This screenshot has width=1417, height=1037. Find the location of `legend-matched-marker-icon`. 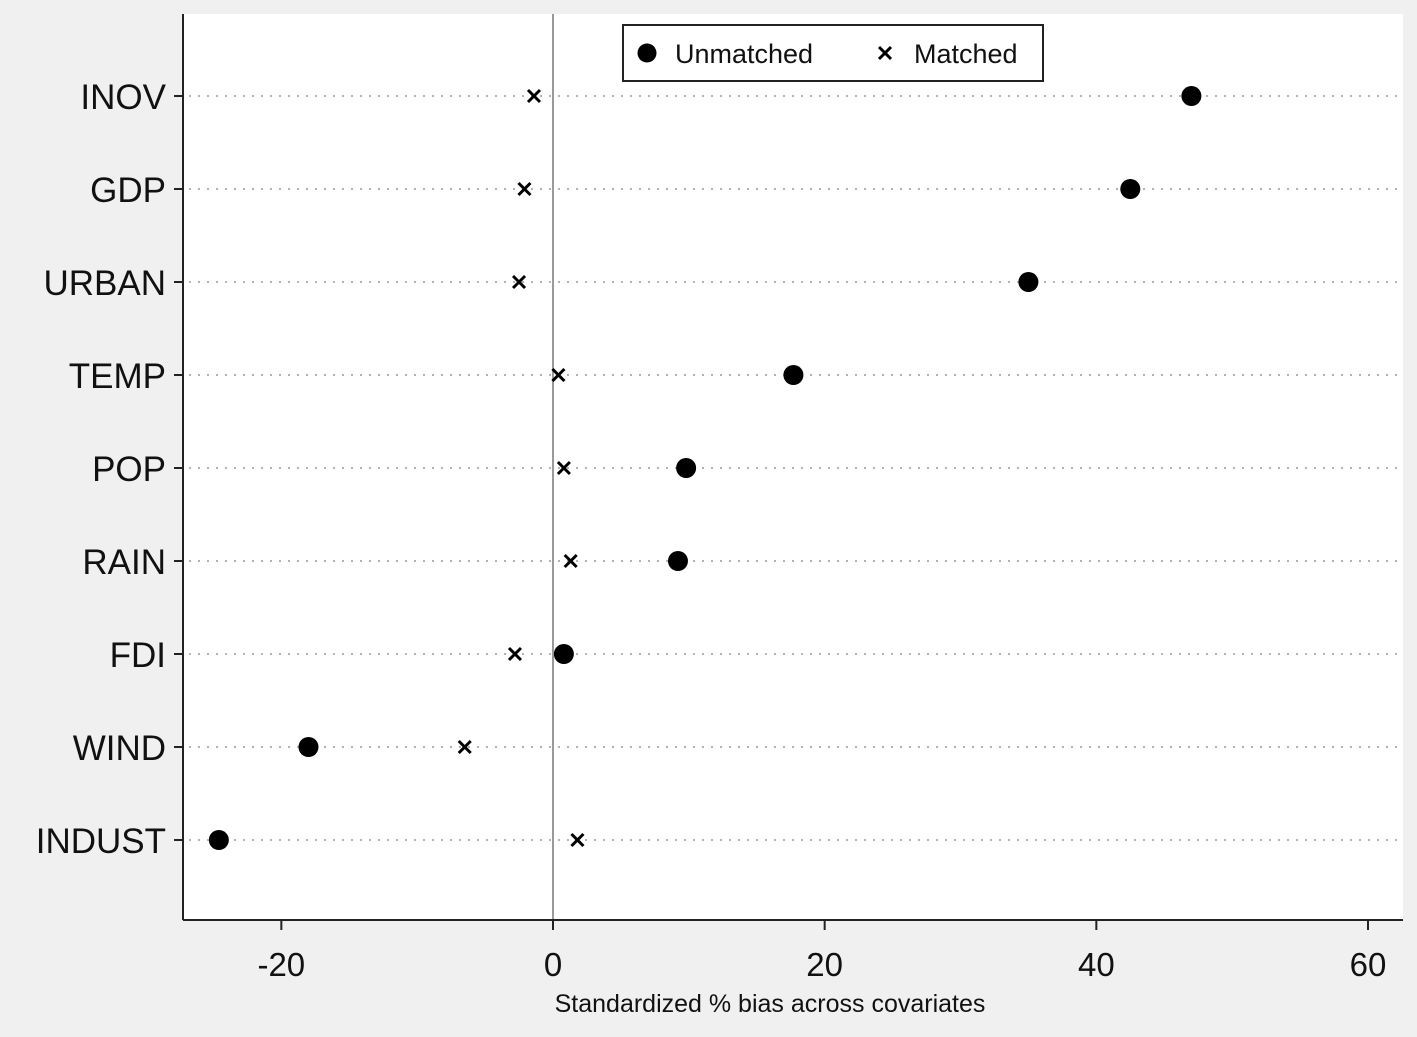

legend-matched-marker-icon is located at coordinates (885, 53).